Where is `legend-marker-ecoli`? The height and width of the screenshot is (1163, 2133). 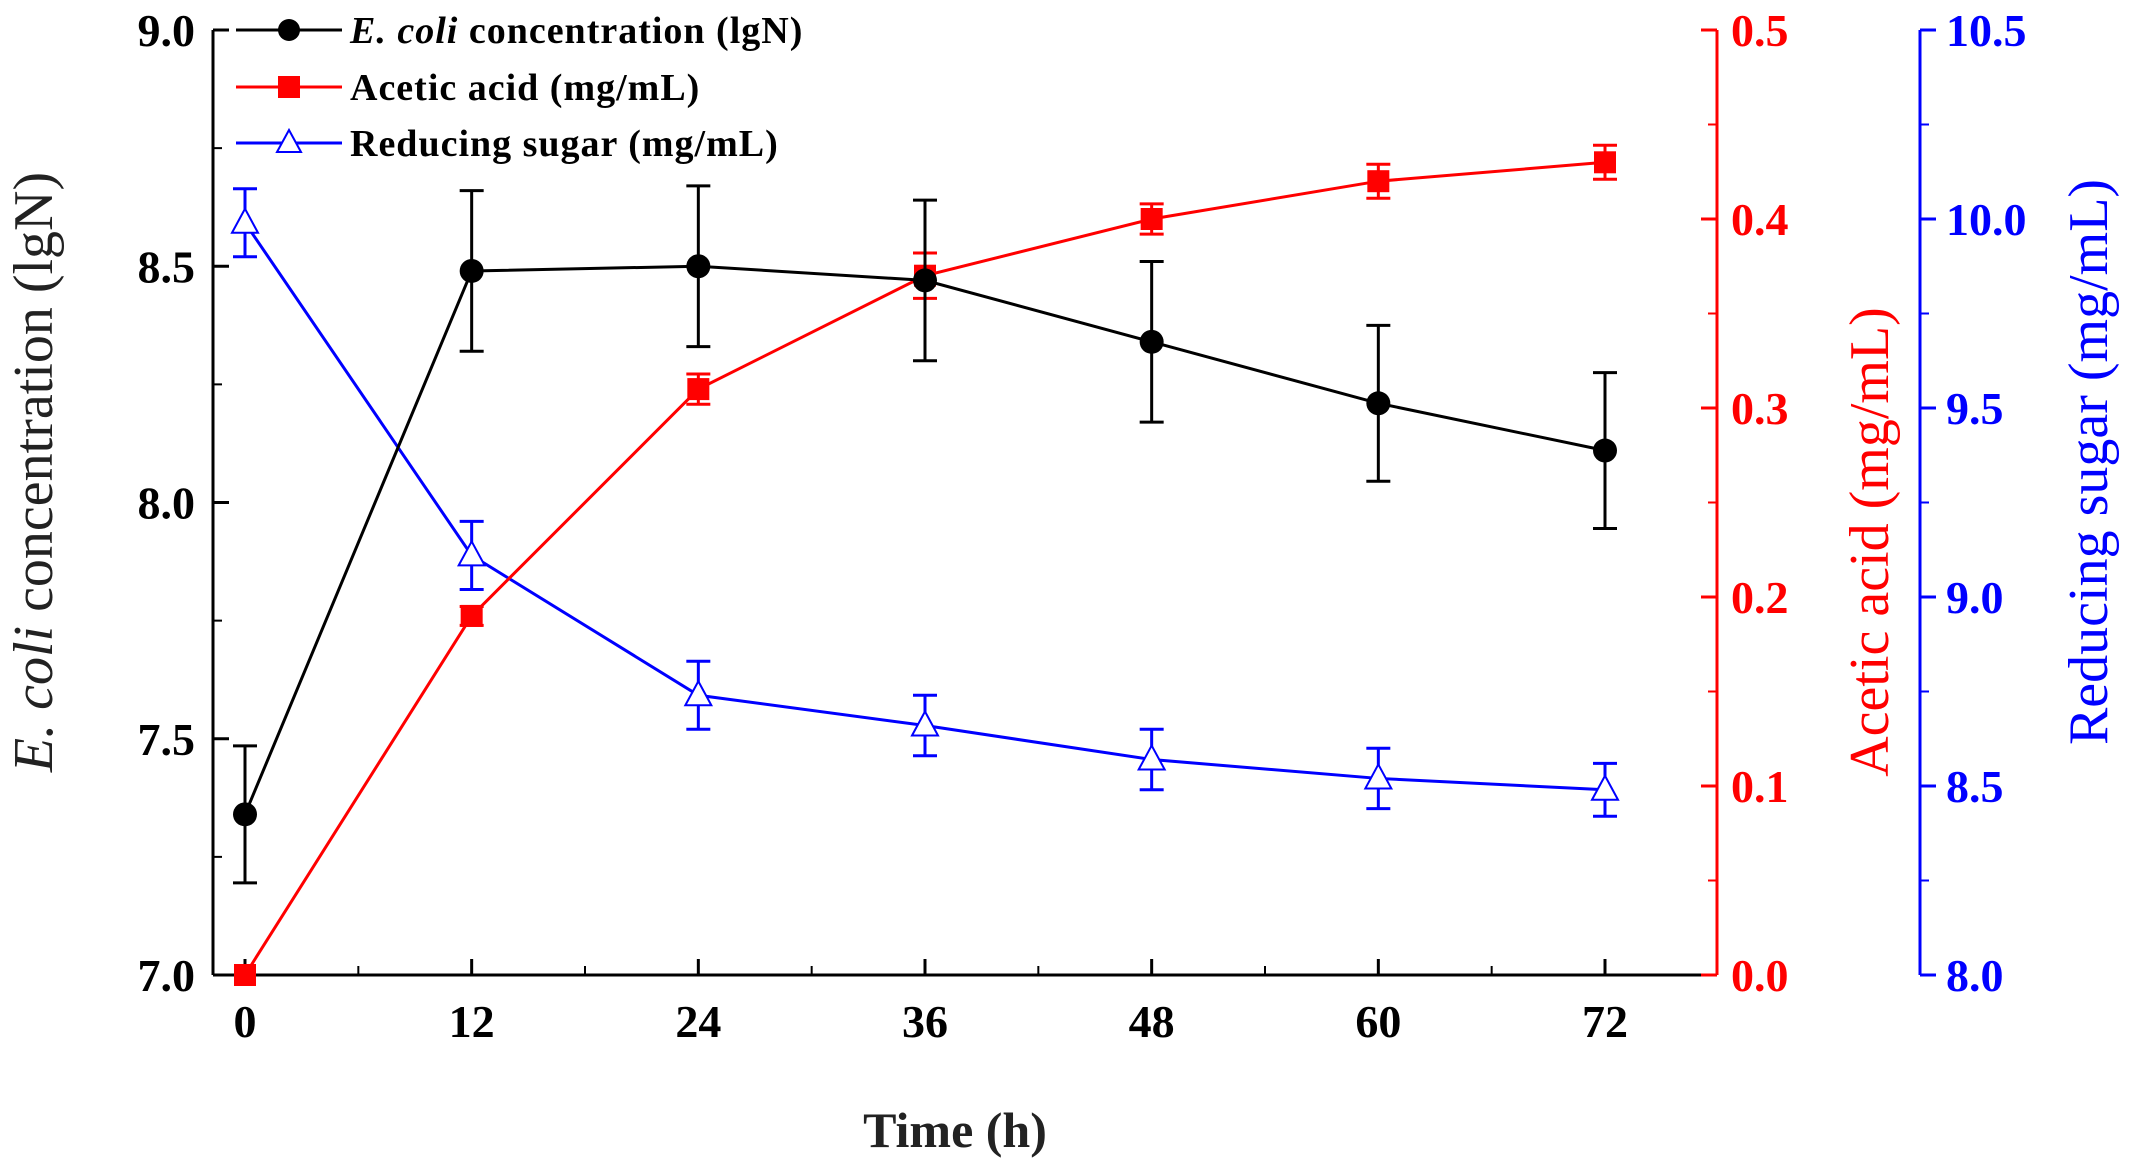 legend-marker-ecoli is located at coordinates (289, 30).